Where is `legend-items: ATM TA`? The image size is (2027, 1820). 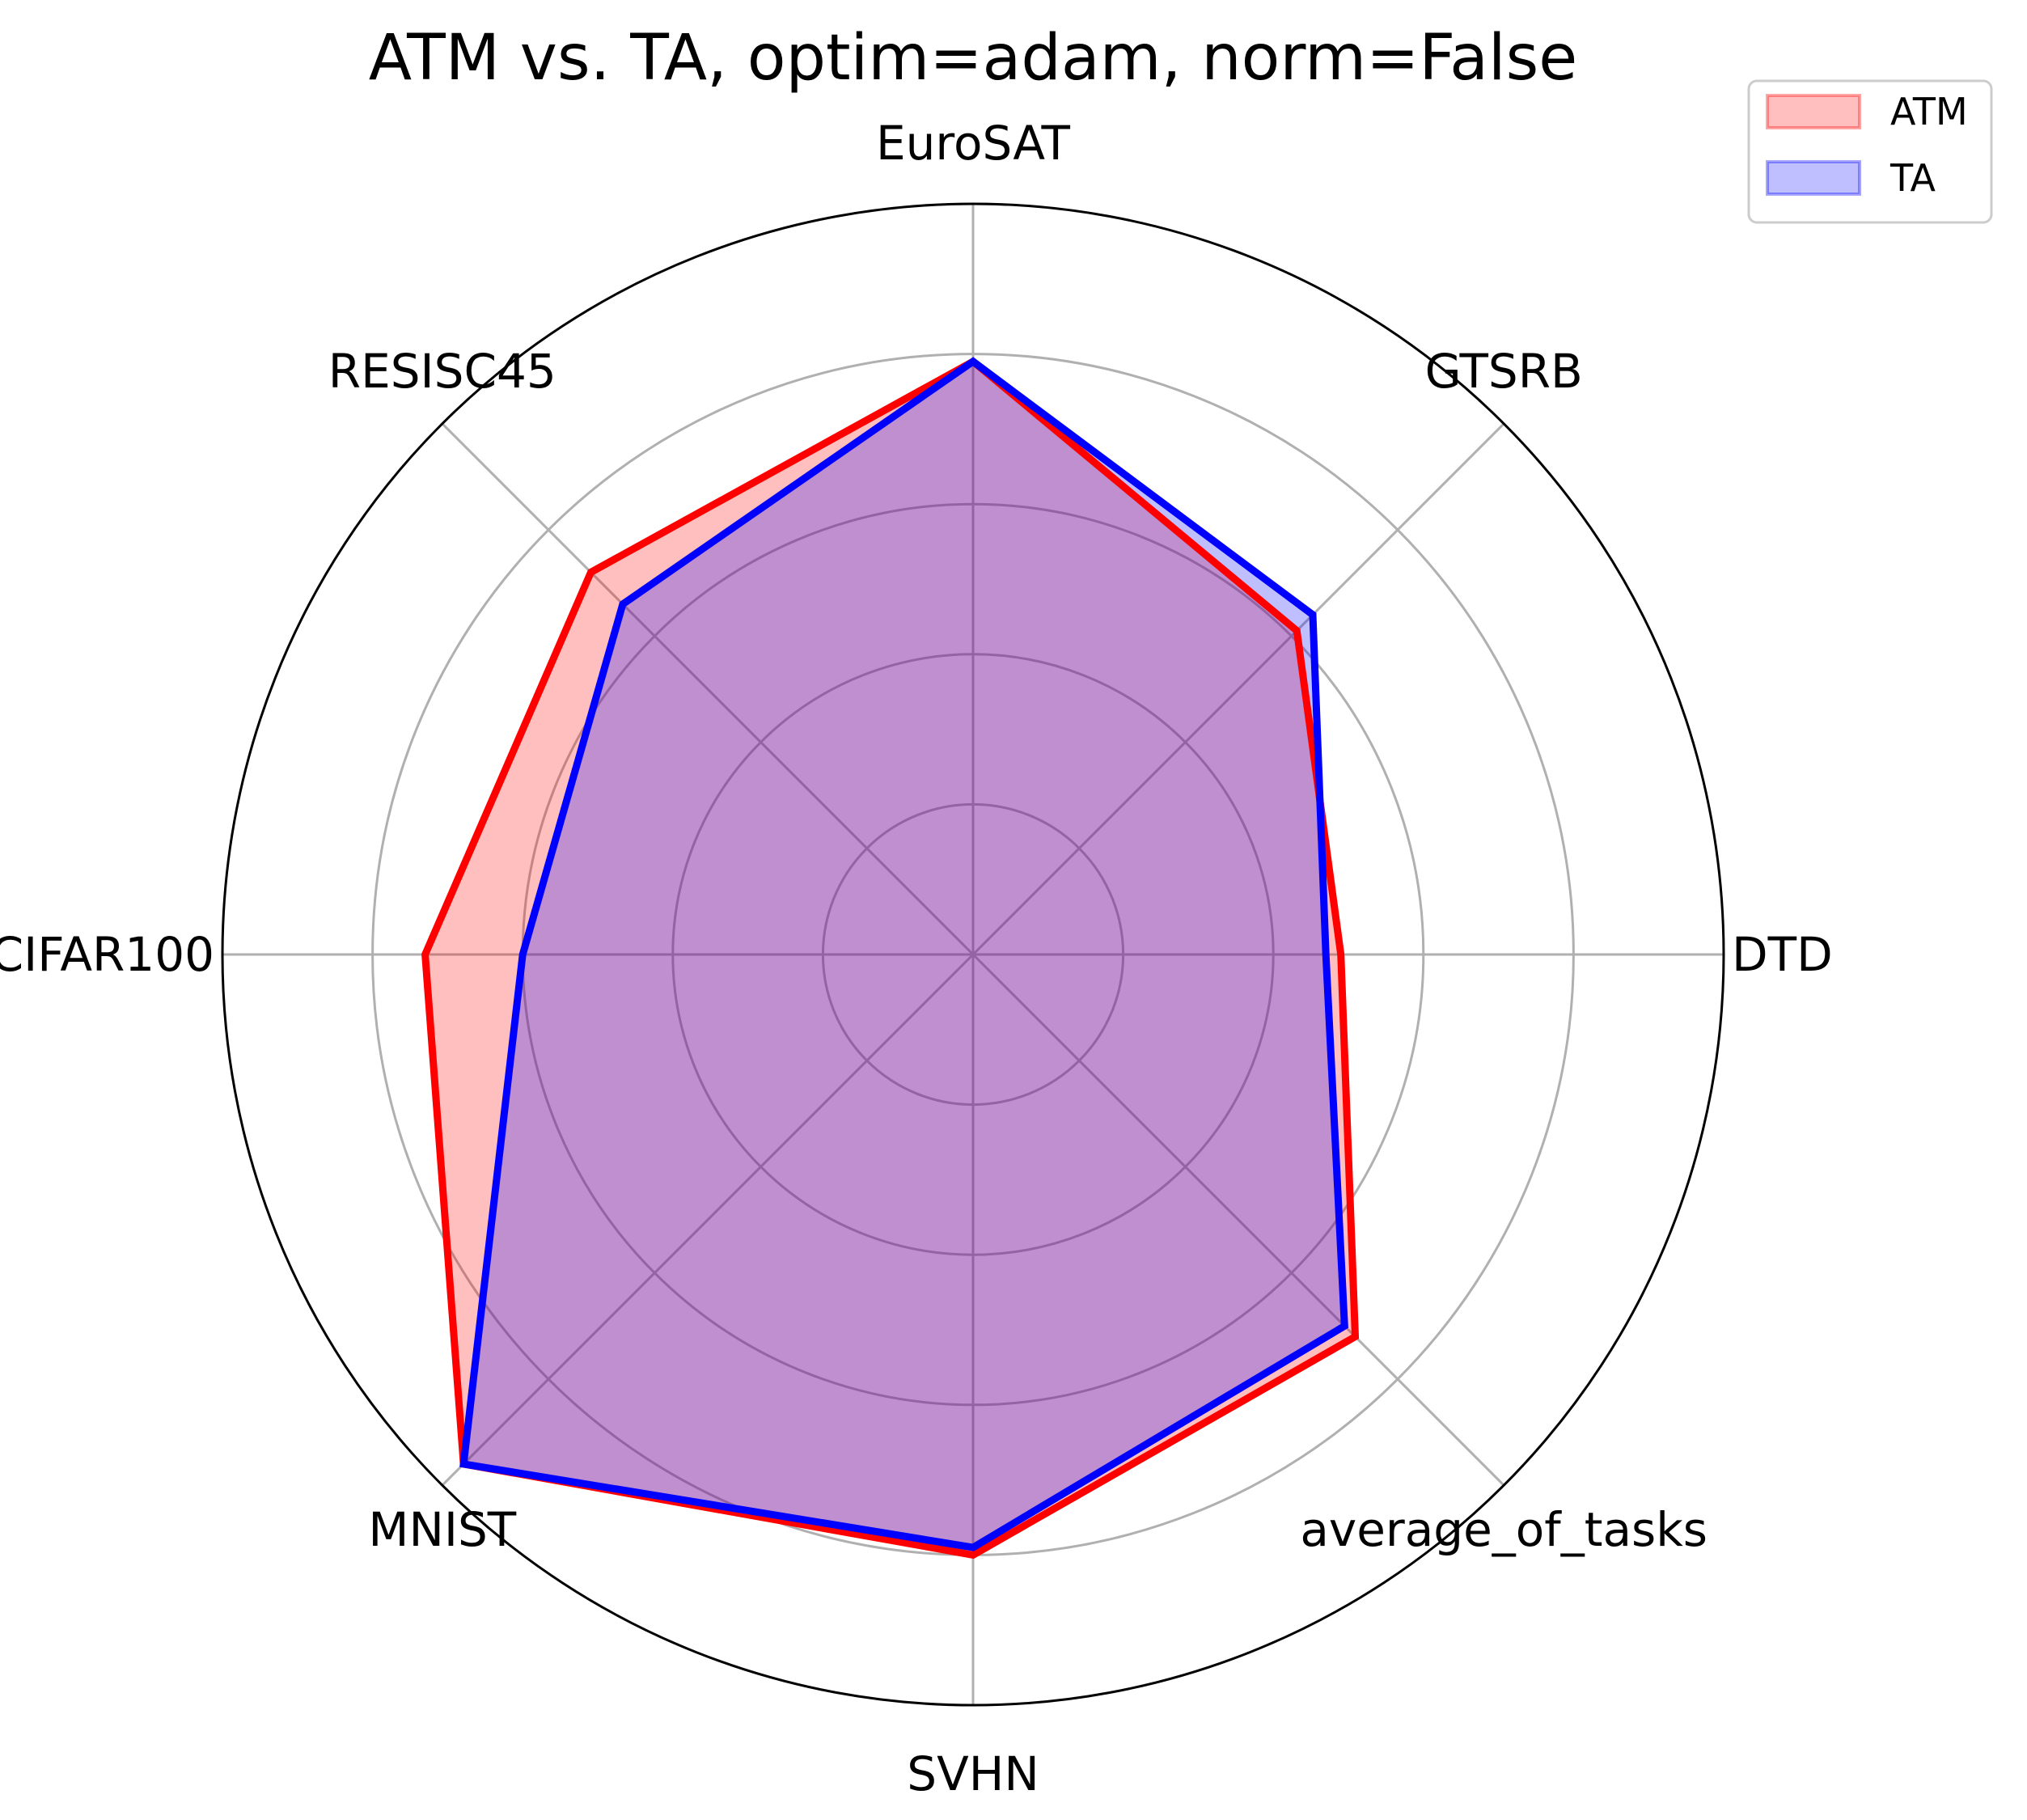
legend-items: ATM TA is located at coordinates (1867, 145).